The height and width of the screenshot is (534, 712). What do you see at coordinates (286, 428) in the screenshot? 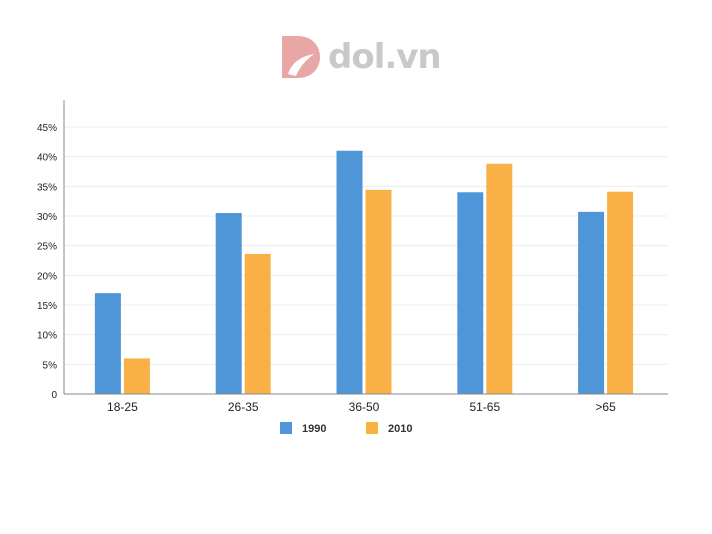
I see `legend-swatch-1990` at bounding box center [286, 428].